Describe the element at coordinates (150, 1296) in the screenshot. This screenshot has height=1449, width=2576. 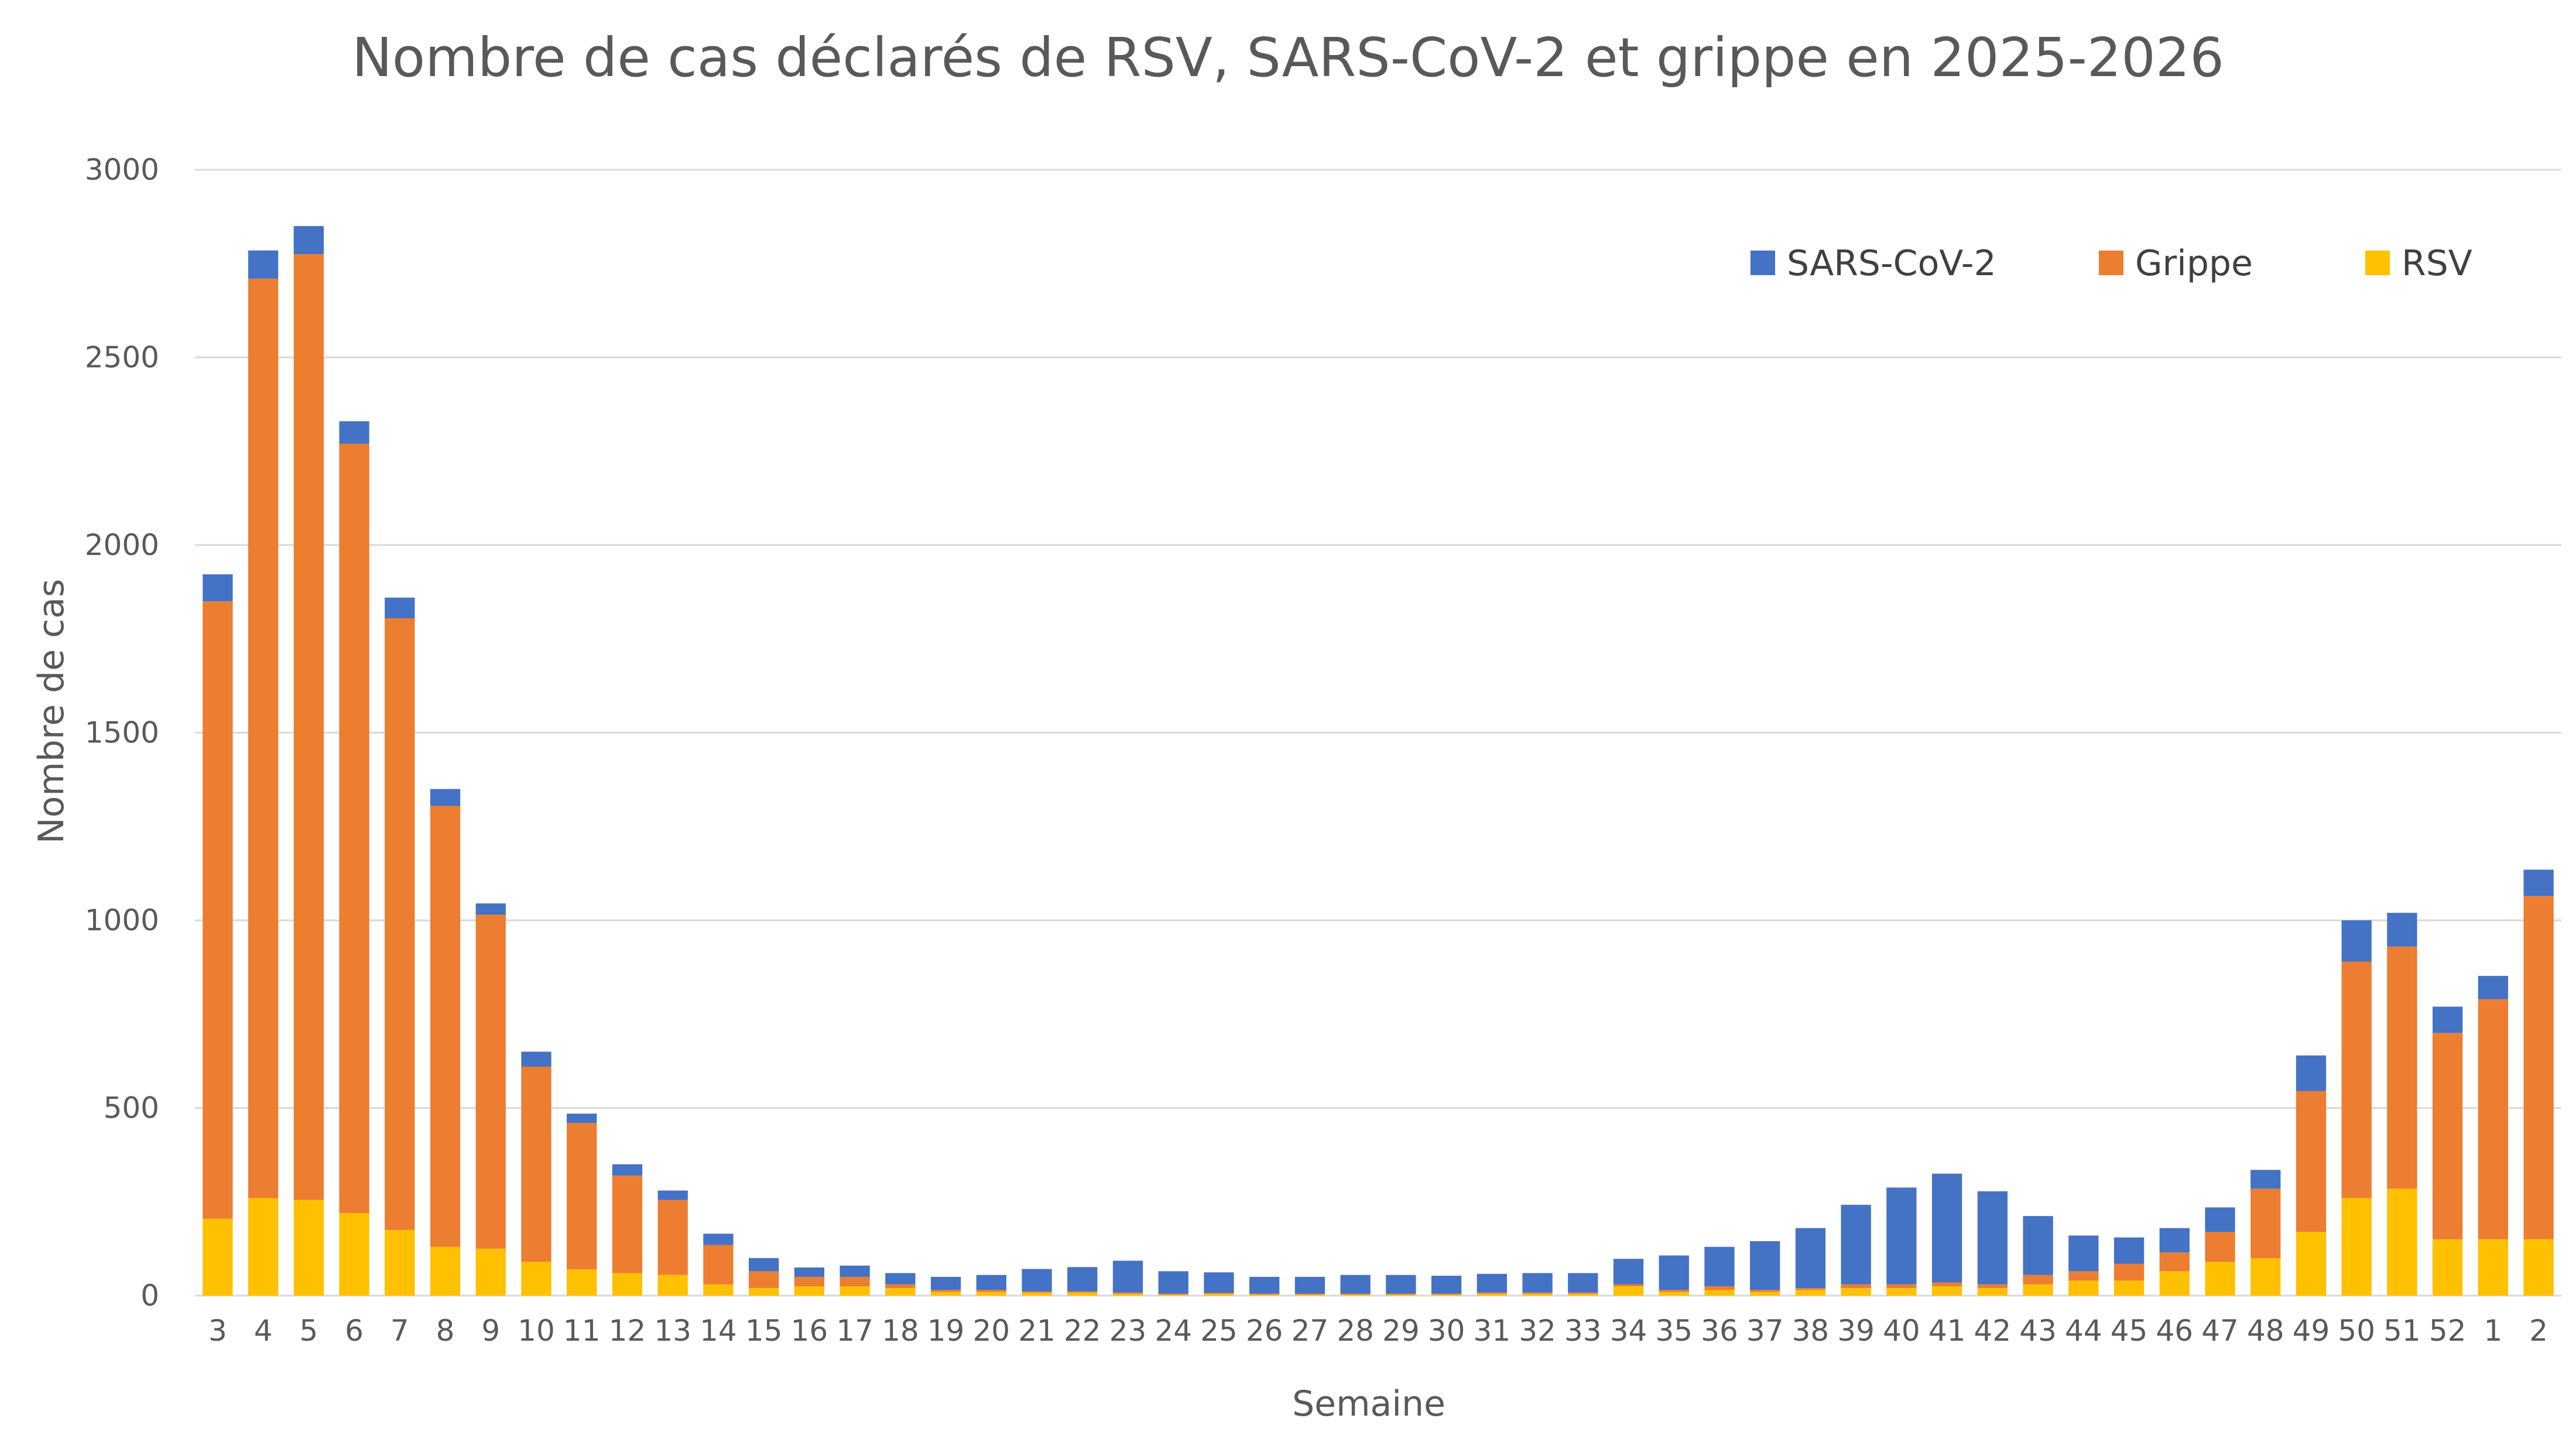
I see `y-tick-label: 0` at that location.